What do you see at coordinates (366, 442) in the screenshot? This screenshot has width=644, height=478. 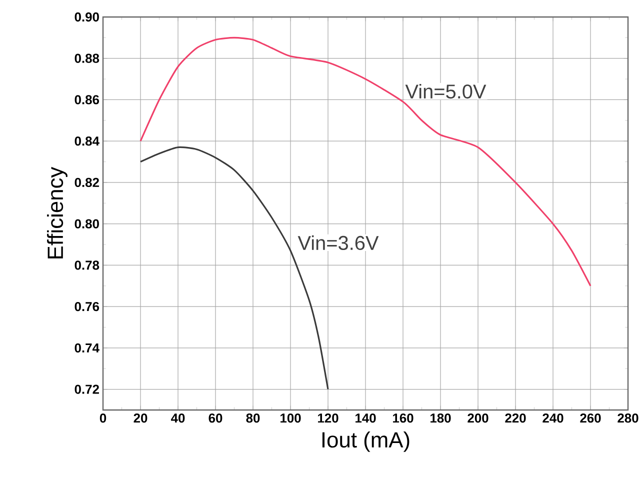 I see `x-axis-title: Iout (mA)` at bounding box center [366, 442].